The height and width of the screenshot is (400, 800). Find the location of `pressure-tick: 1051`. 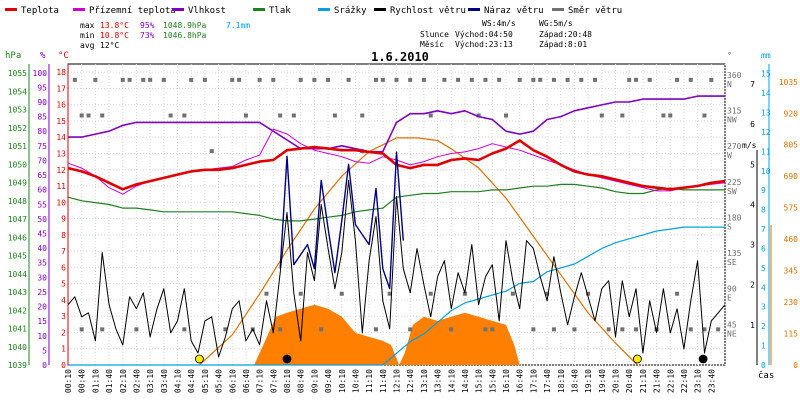

pressure-tick: 1051 is located at coordinates (17, 146).